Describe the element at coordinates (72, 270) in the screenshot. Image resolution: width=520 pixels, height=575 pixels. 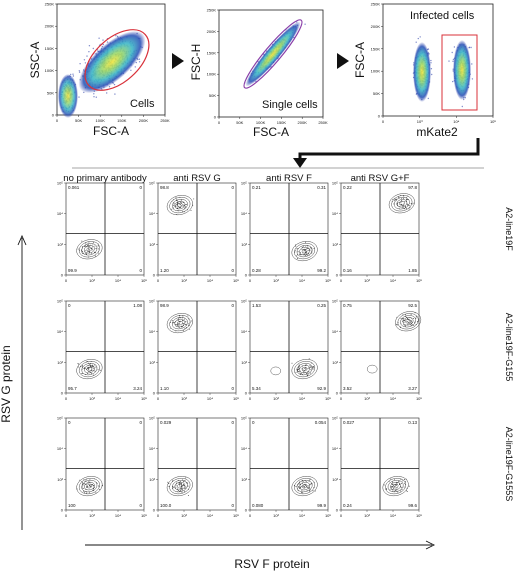
I see `quadrant-value-ll: 99.9` at that location.